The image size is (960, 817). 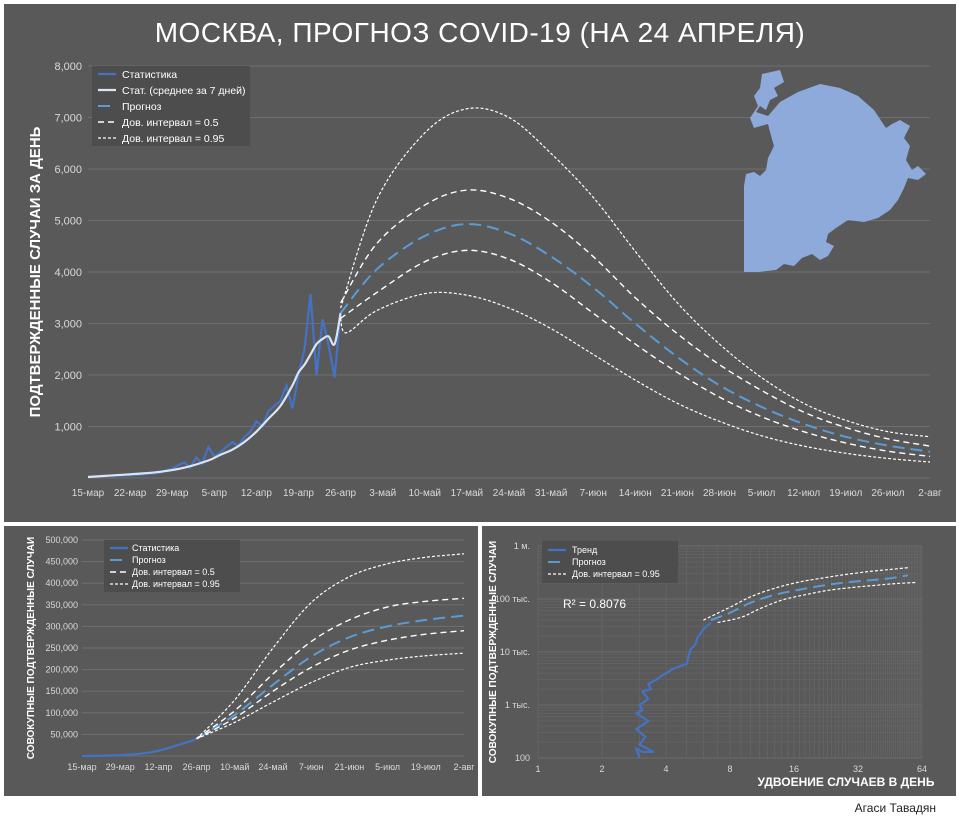 I want to click on y-tick-label: 1 м., so click(x=522, y=546).